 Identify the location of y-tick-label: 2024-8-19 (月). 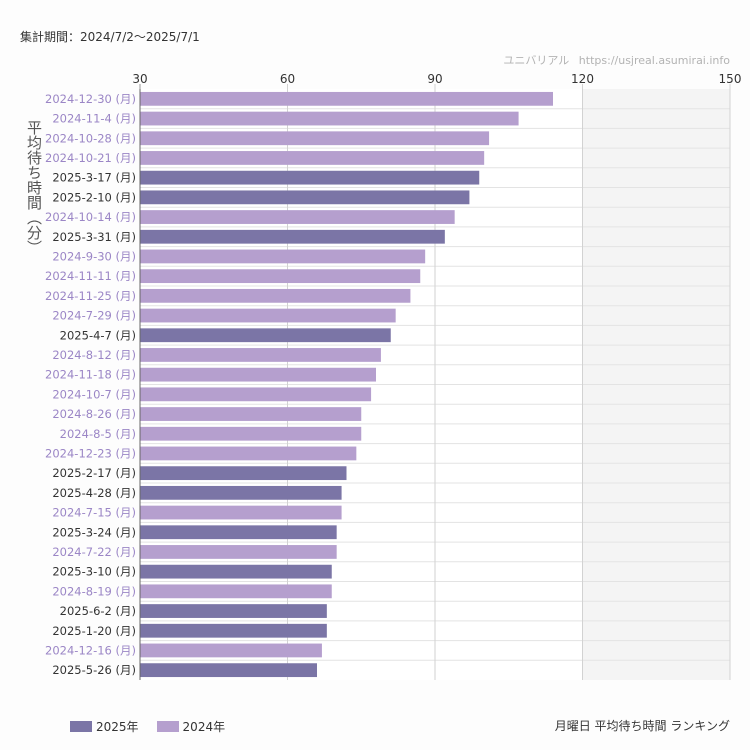
(94, 591).